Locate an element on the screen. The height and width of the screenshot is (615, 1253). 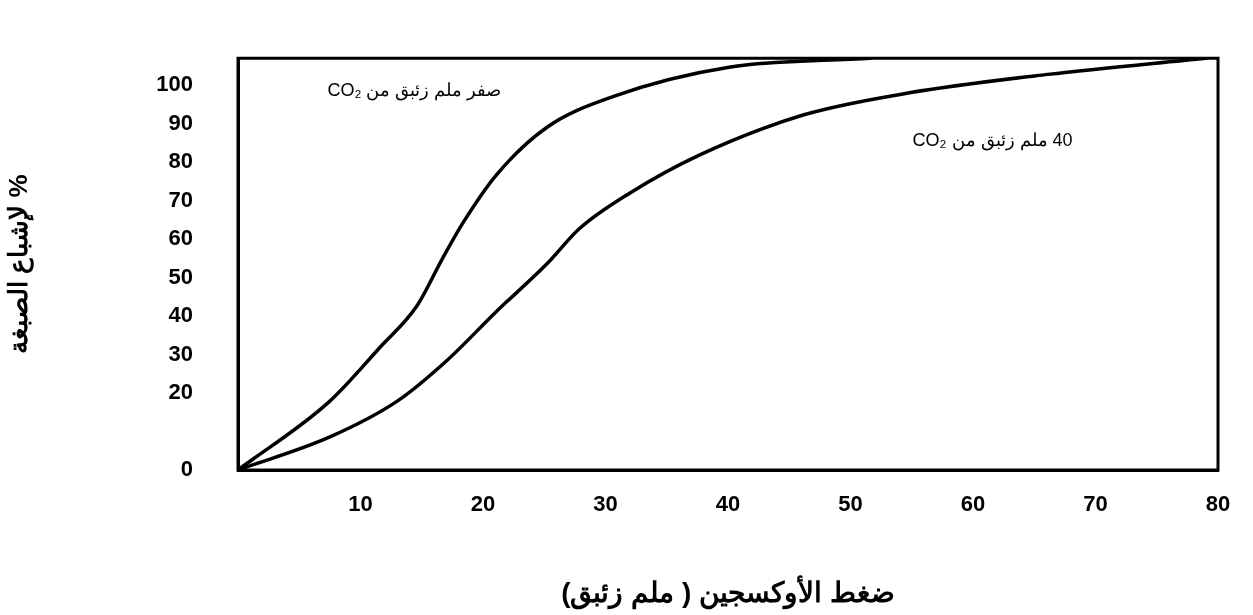
y-tick-label: 30 is located at coordinates (180, 353).